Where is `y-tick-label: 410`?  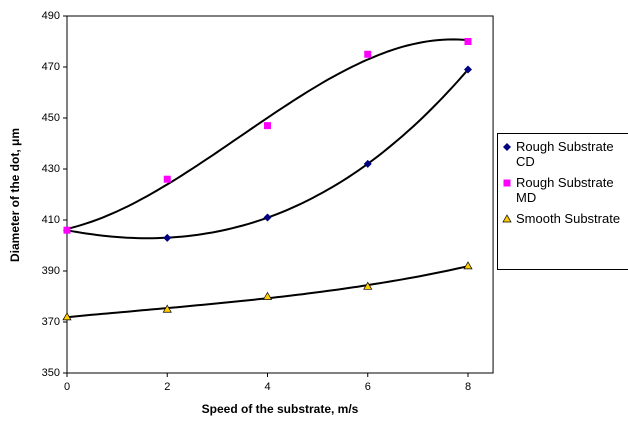
y-tick-label: 410 is located at coordinates (51, 220).